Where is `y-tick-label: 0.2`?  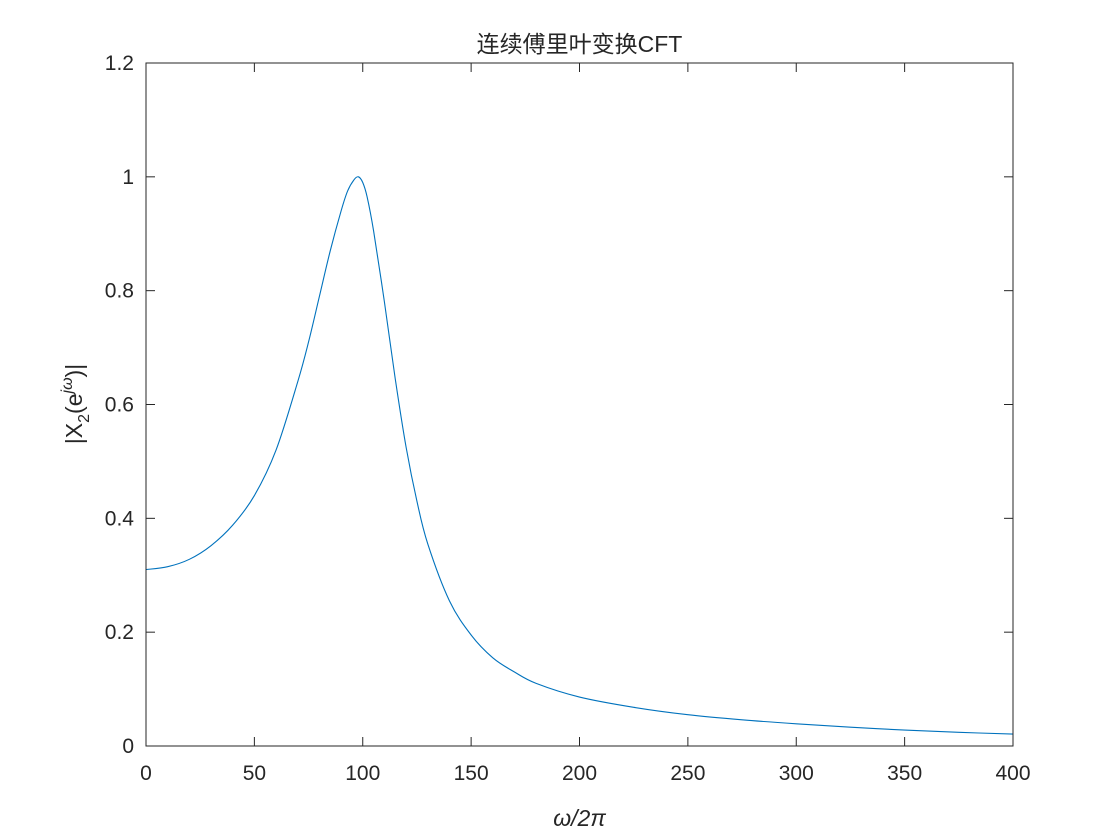
y-tick-label: 0.2 is located at coordinates (119, 632).